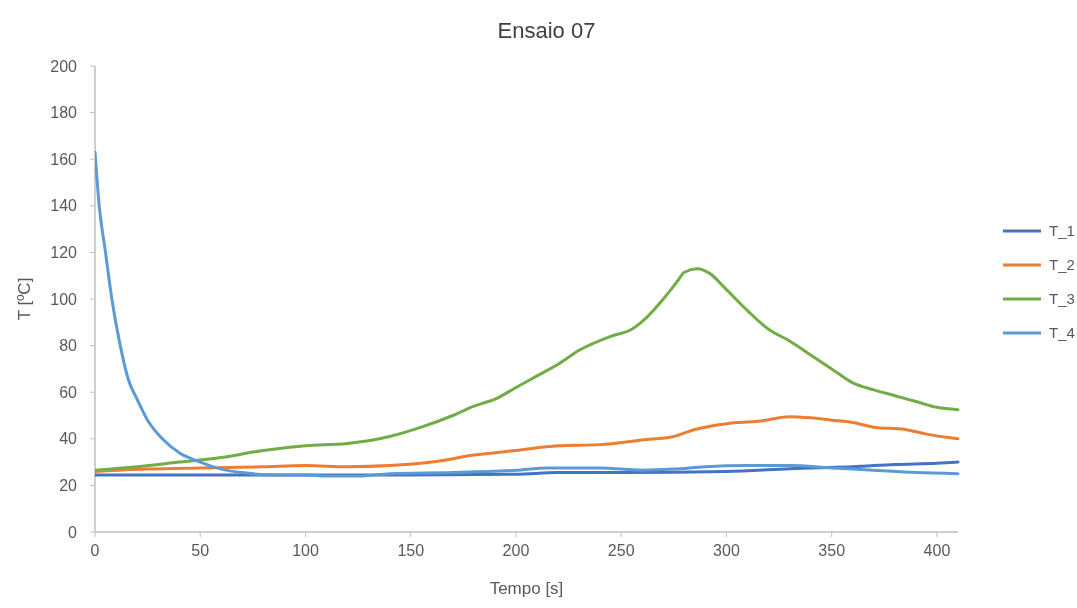  I want to click on y-tick-label: 20, so click(68, 485).